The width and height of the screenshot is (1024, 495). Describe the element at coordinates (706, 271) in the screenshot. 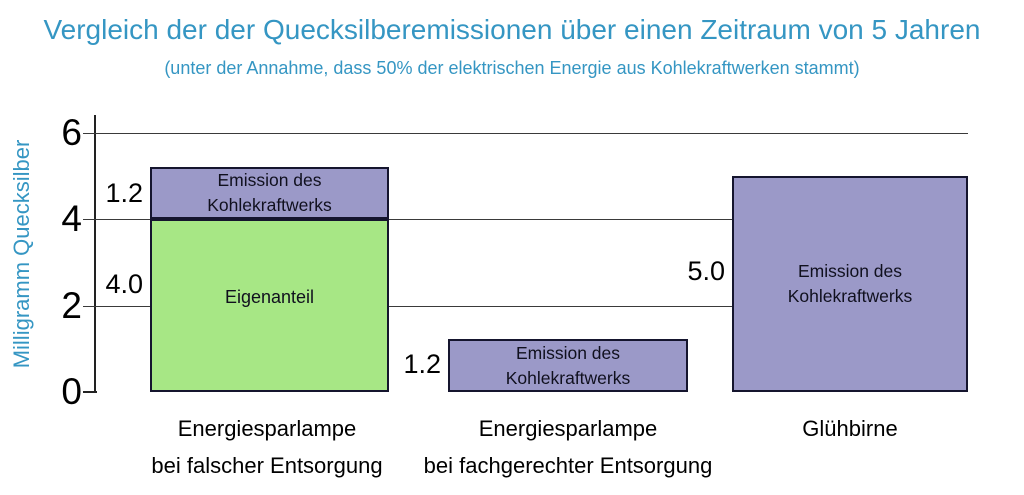

I see `bar3-emission-value: 5.0` at that location.